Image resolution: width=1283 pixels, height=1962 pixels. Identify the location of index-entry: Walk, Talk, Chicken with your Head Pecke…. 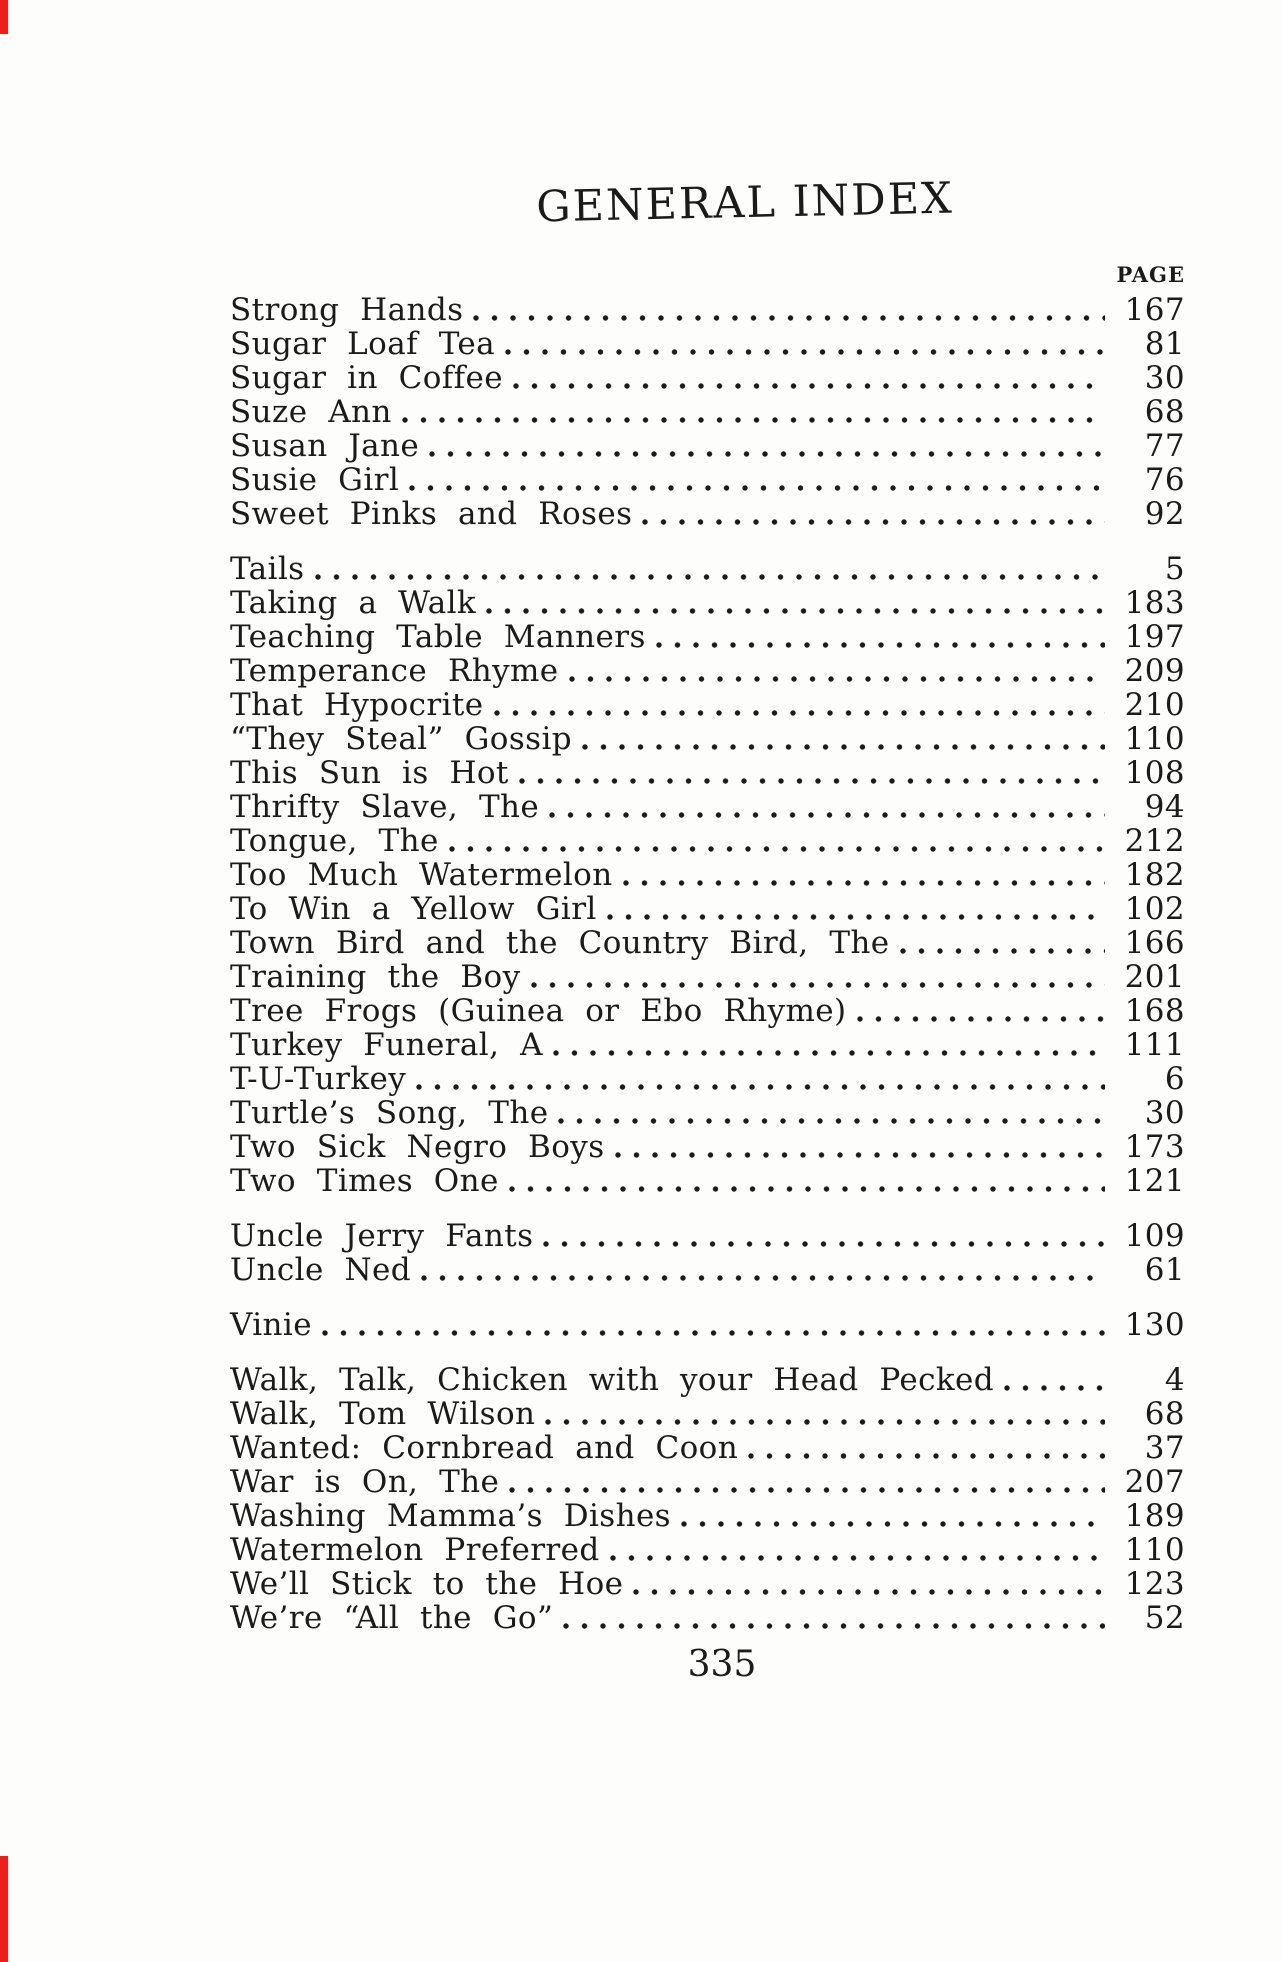
(707, 1380).